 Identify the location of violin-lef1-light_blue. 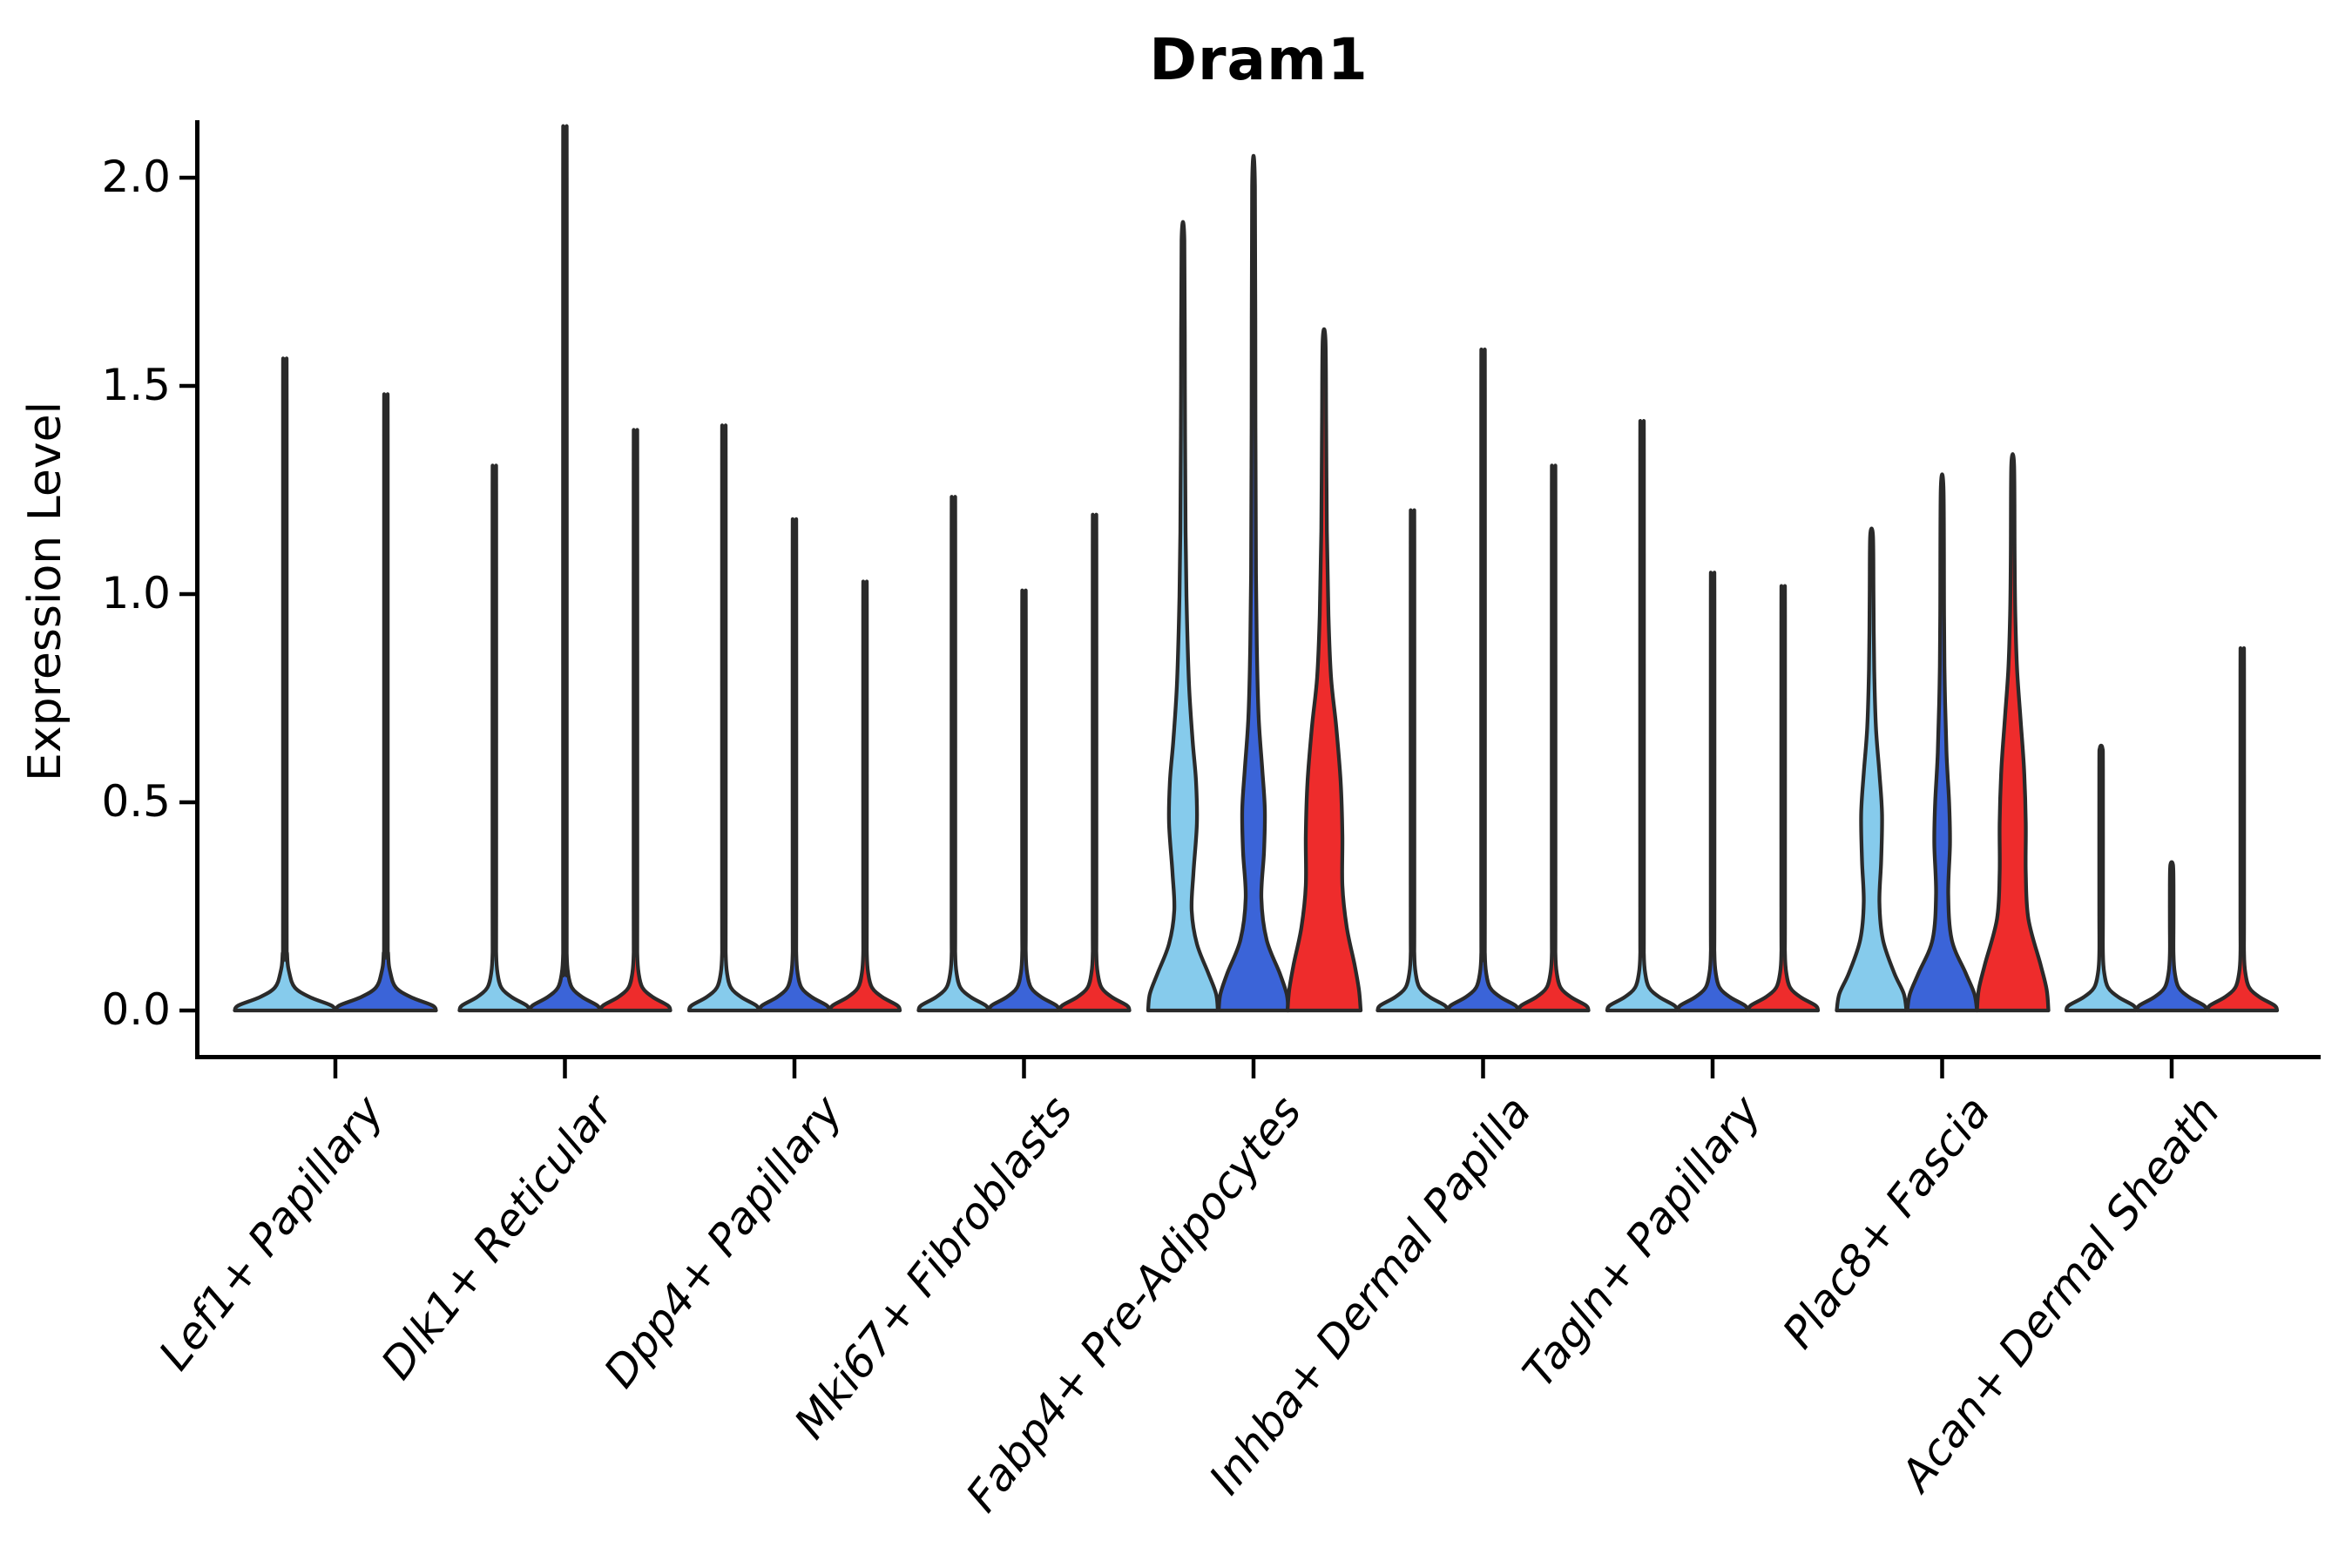
(285, 684).